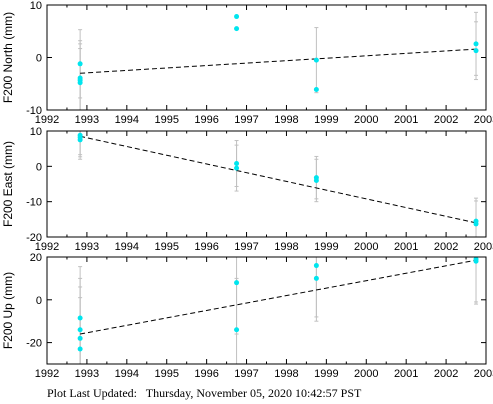  What do you see at coordinates (253, 393) in the screenshot?
I see `footer-datetime: Thursday, November 05, 2020 10:42:57 PST` at bounding box center [253, 393].